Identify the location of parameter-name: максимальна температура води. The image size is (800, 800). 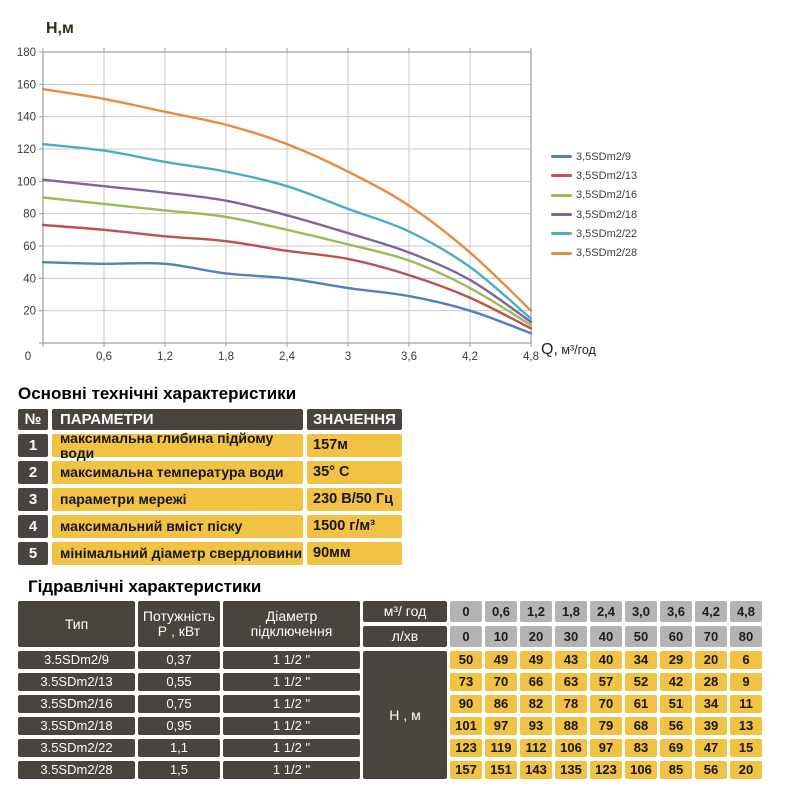
(177, 472).